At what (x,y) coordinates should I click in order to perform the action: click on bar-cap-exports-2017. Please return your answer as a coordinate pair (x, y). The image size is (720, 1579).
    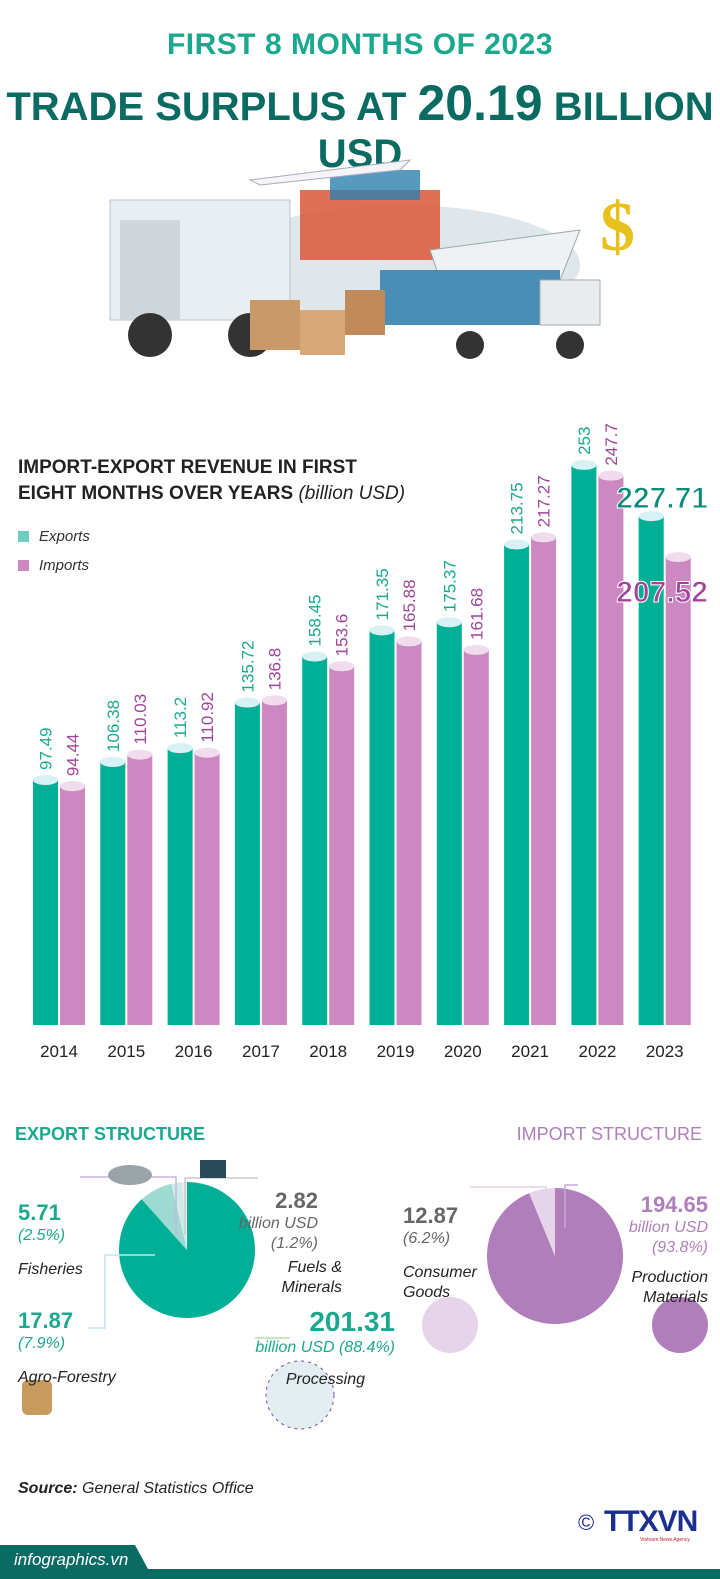
    Looking at the image, I should click on (247, 702).